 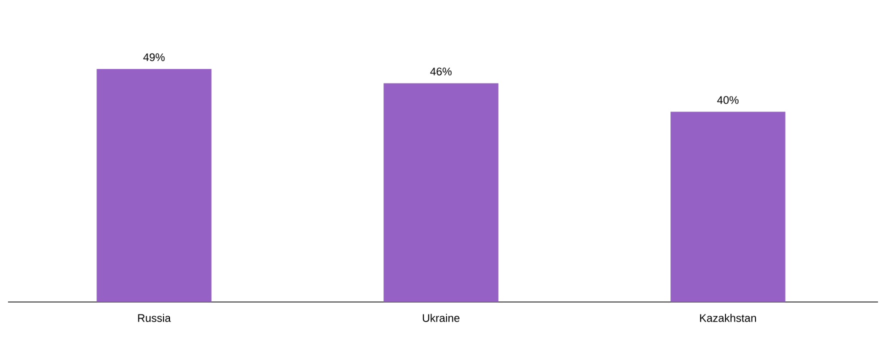 What do you see at coordinates (441, 72) in the screenshot?
I see `data-label: 46%` at bounding box center [441, 72].